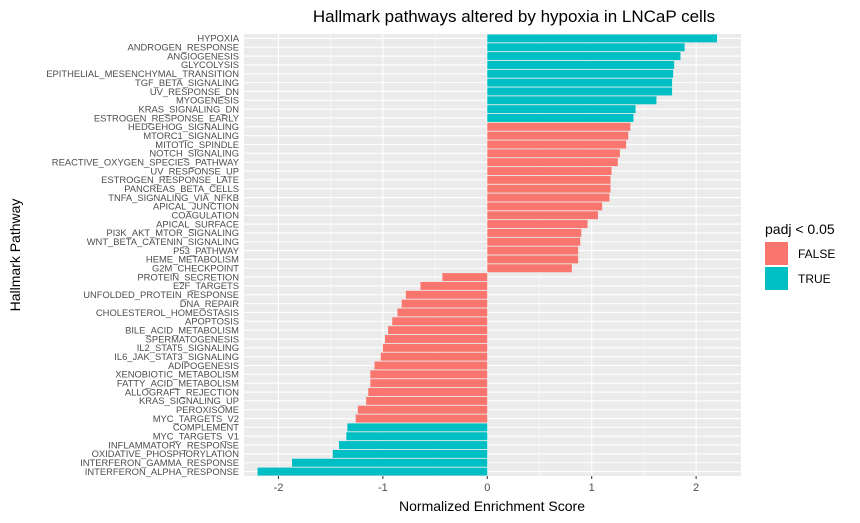  I want to click on y-tick-label: SPERMATOGENESIS, so click(192, 338).